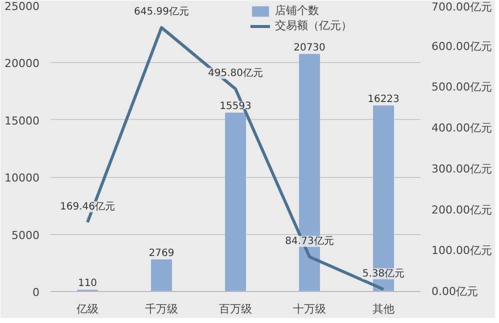 The width and height of the screenshot is (499, 323). I want to click on x-tick-label: 百万级, so click(235, 309).